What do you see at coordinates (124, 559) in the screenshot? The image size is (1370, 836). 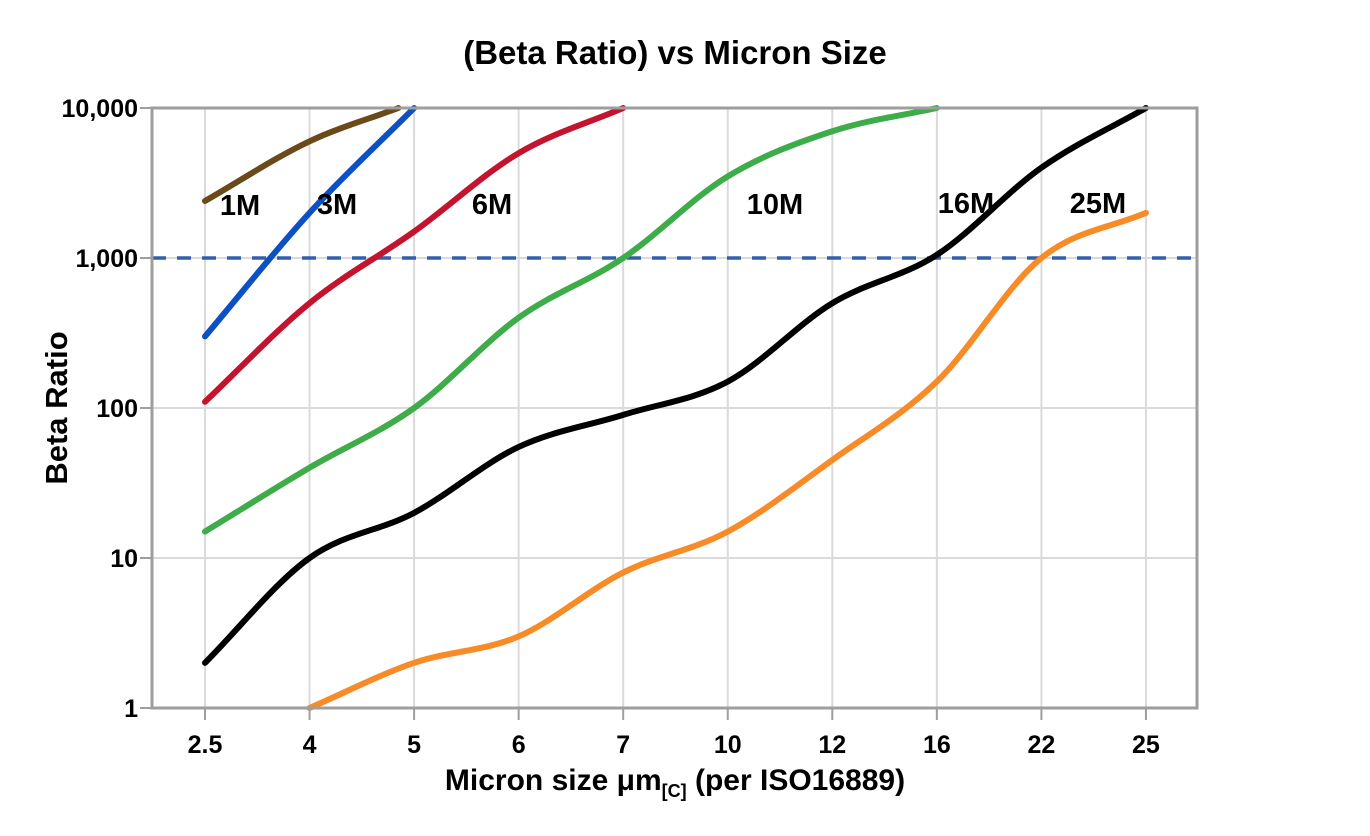 I see `y-tick-label: 10` at bounding box center [124, 559].